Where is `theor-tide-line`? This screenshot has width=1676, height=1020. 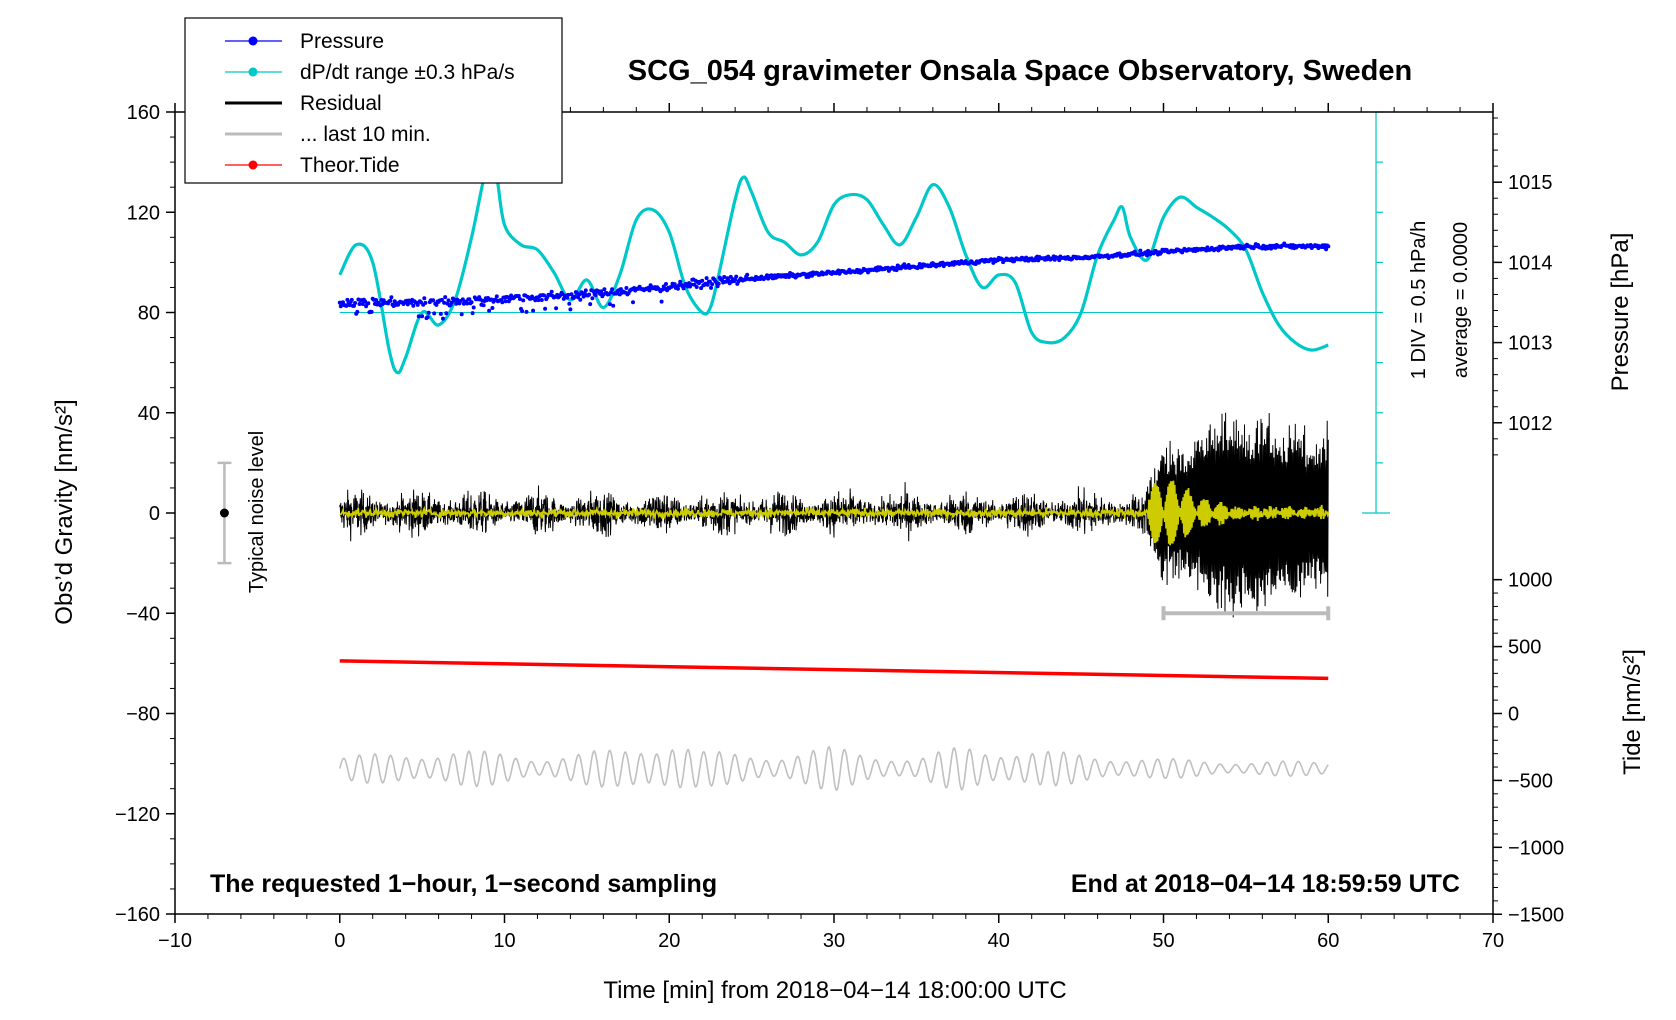 theor-tide-line is located at coordinates (834, 670).